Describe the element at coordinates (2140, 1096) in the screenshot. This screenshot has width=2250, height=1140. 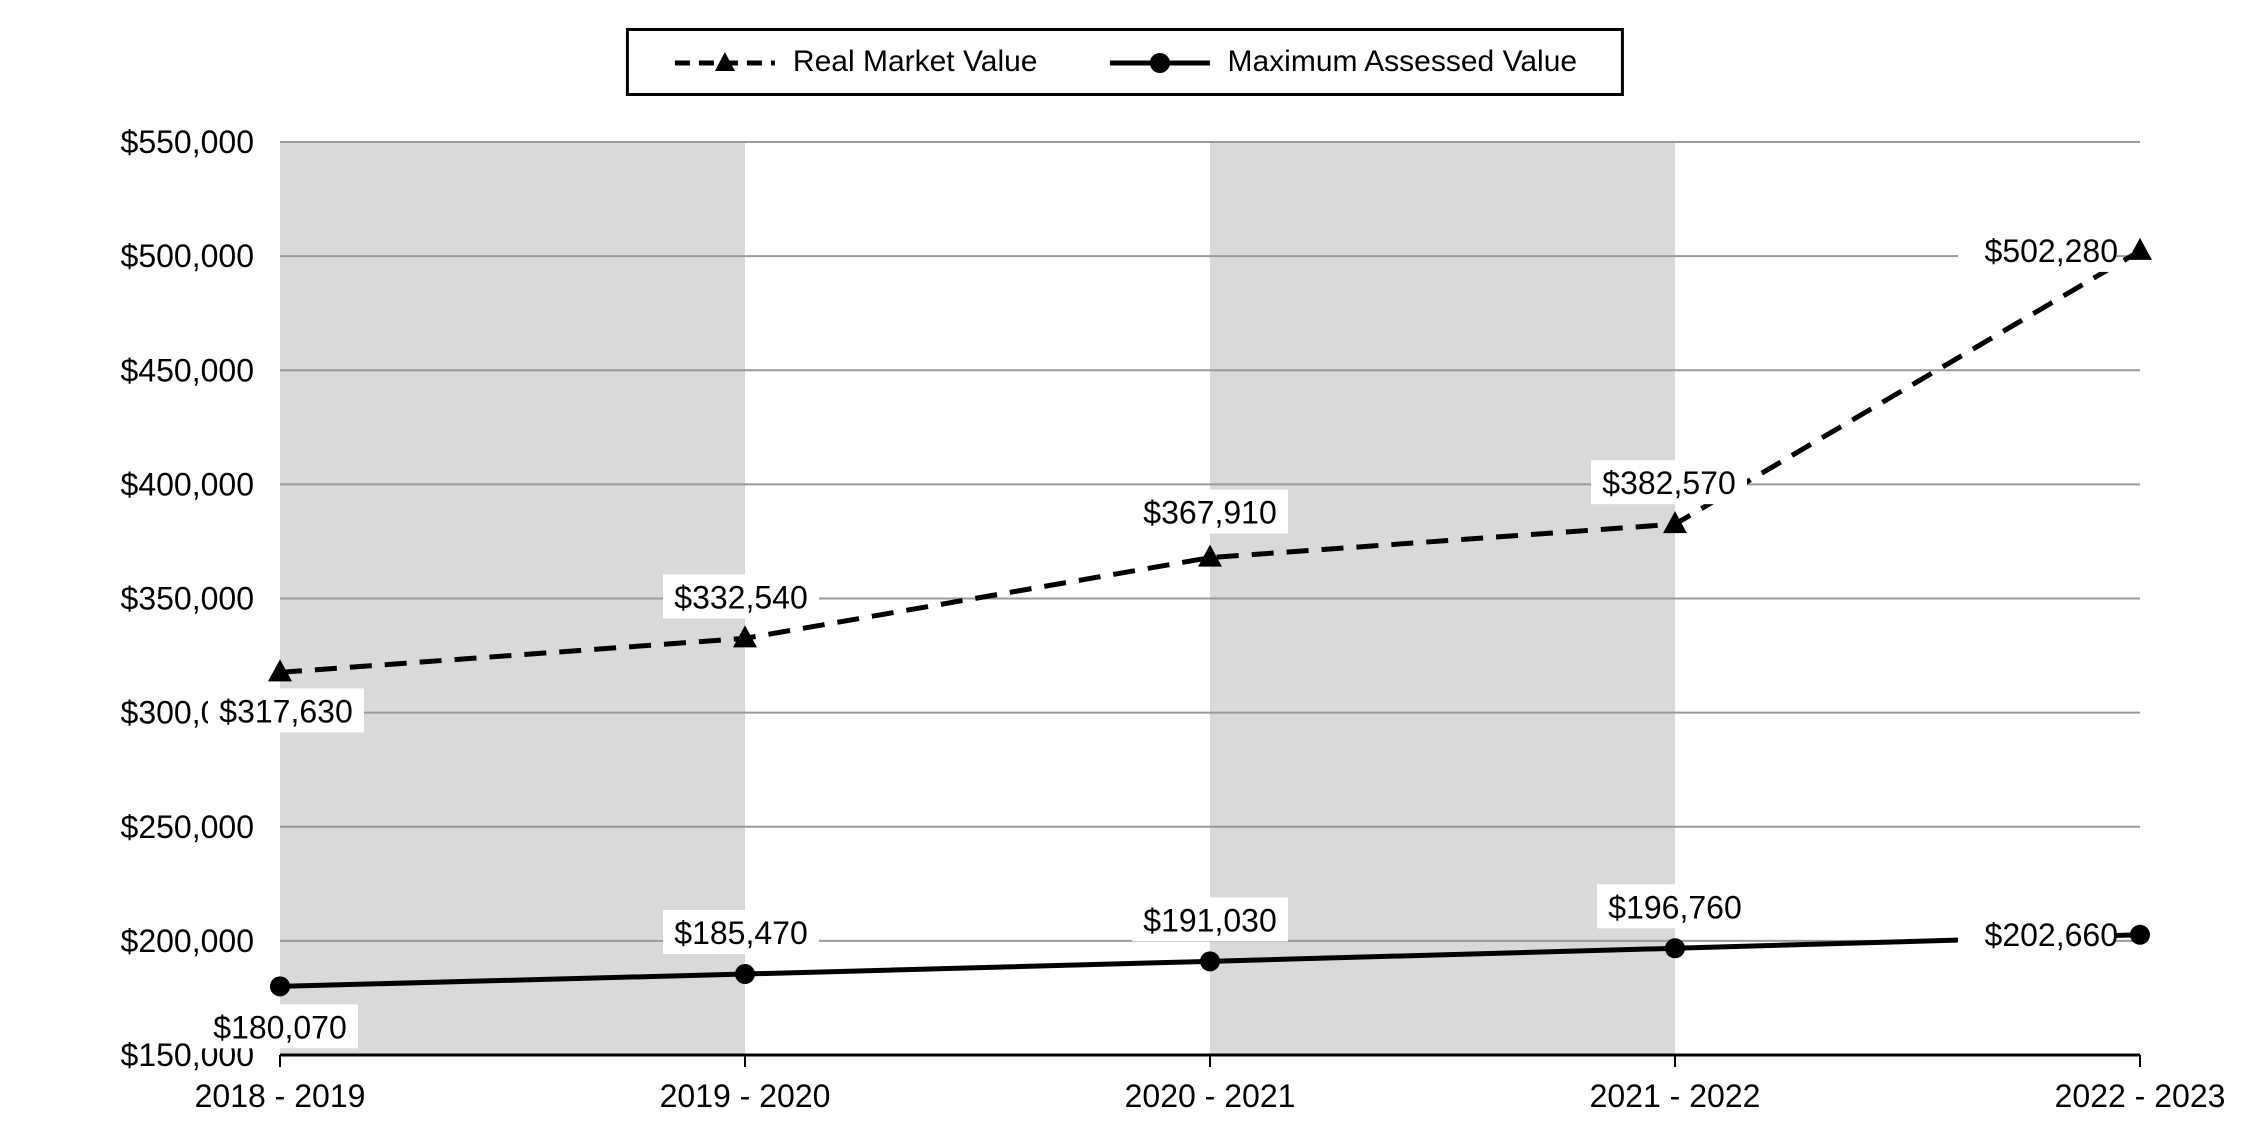
I see `x-axis-tick-label: 2022 - 2023` at that location.